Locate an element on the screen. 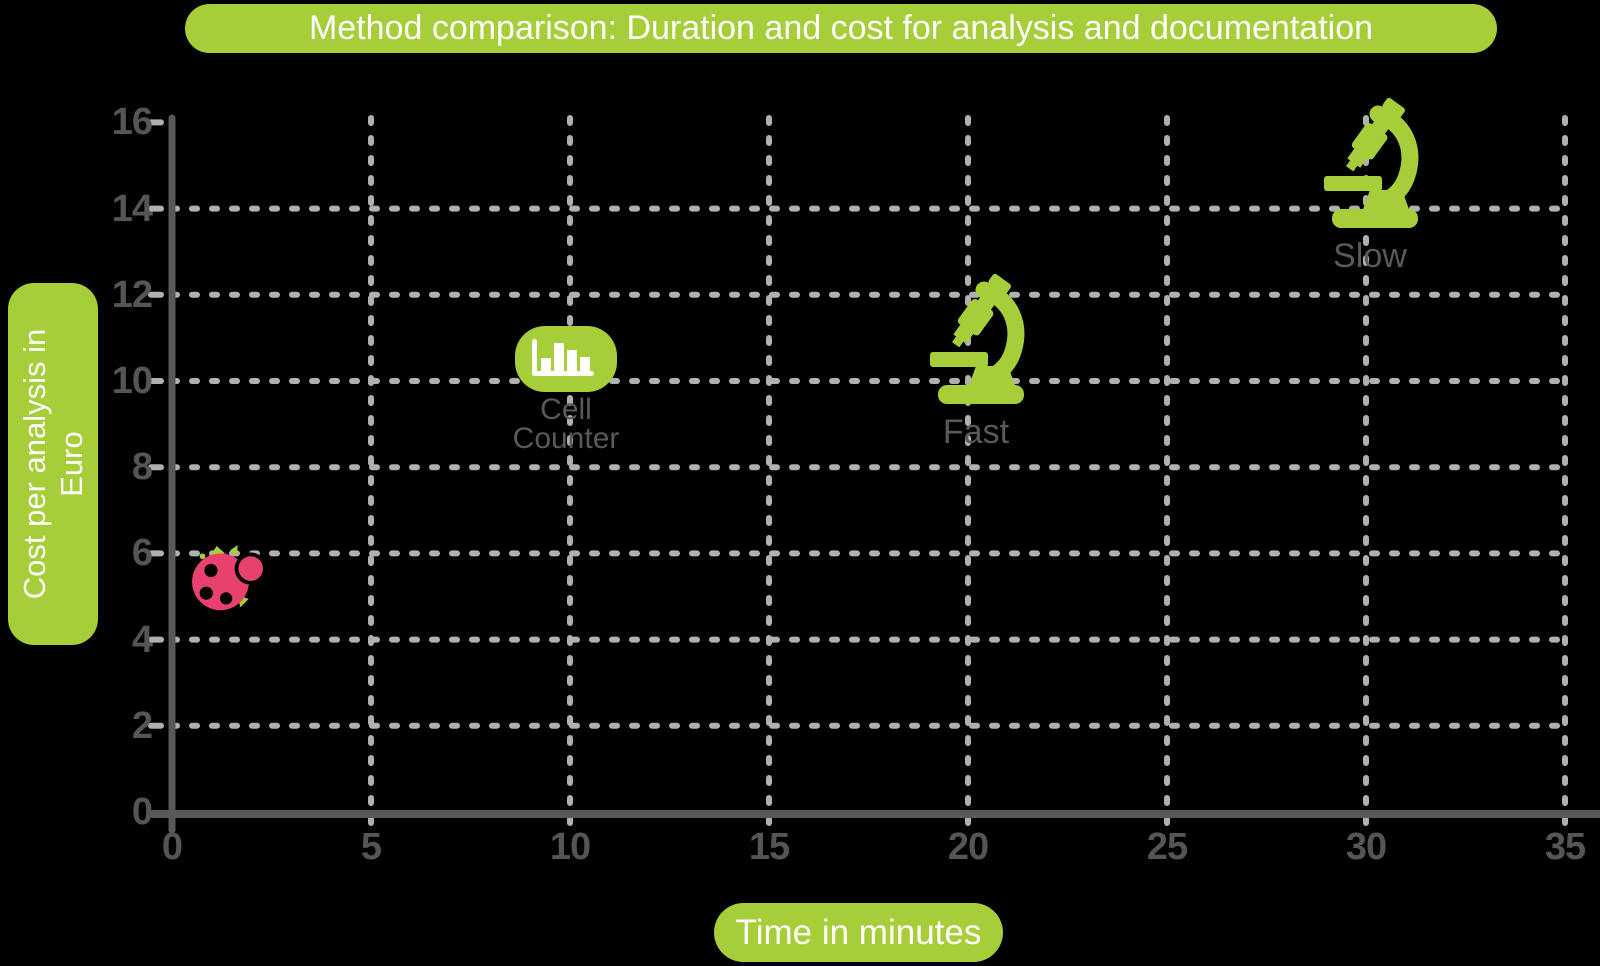  x-axis-label: Time in minutes is located at coordinates (858, 932).